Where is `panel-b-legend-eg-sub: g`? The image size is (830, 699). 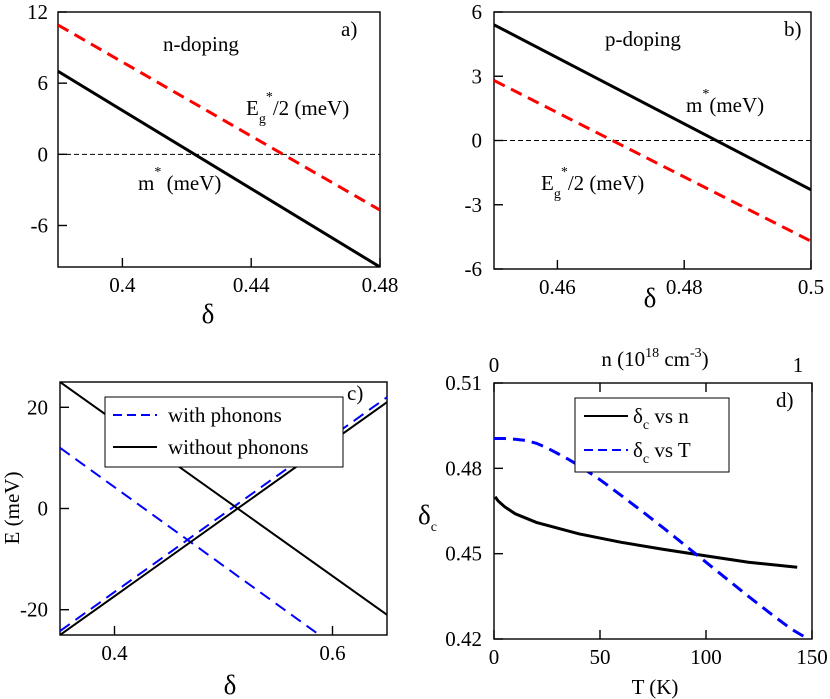 panel-b-legend-eg-sub: g is located at coordinates (557, 194).